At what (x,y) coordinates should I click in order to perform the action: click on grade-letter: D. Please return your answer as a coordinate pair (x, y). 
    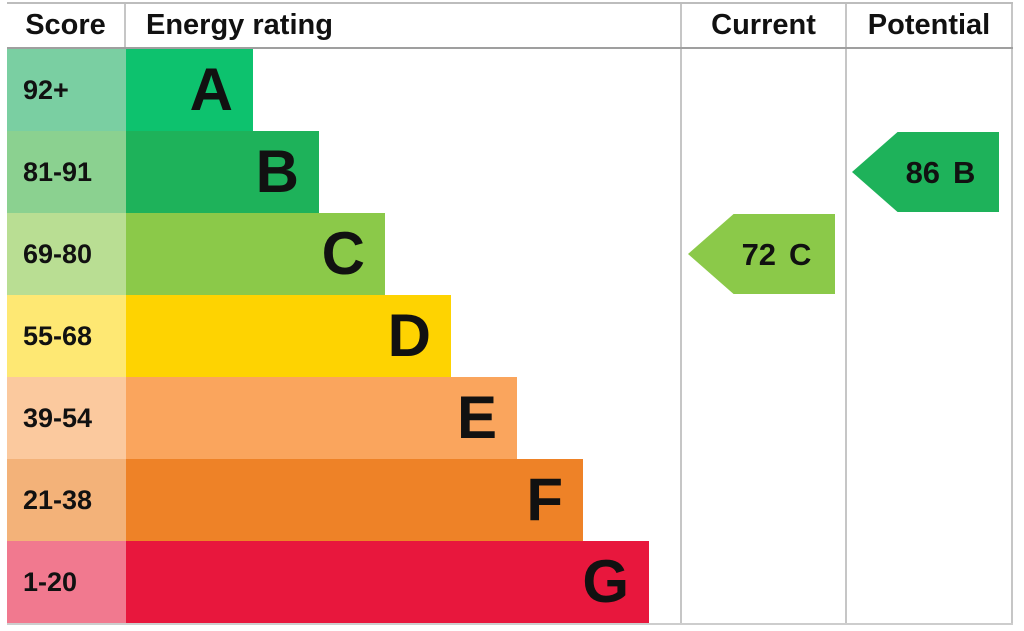
    Looking at the image, I should click on (409, 335).